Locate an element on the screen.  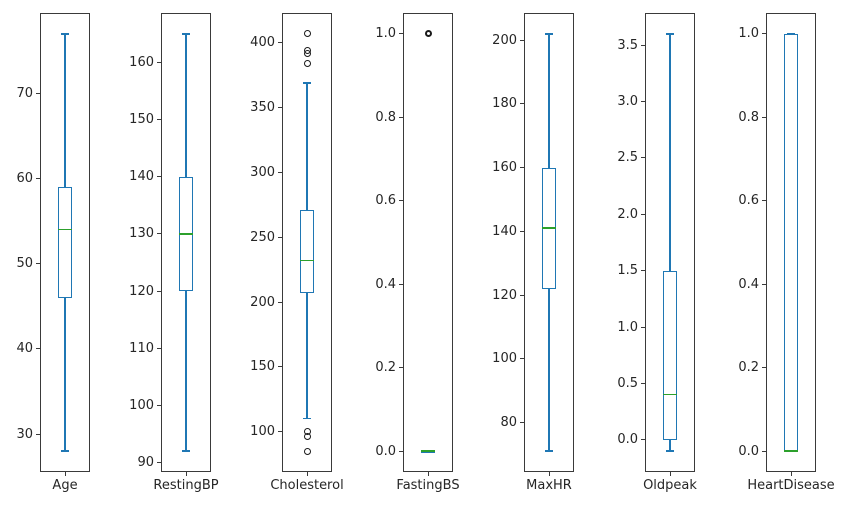
y-tick-label: 0.8 is located at coordinates (385, 117).